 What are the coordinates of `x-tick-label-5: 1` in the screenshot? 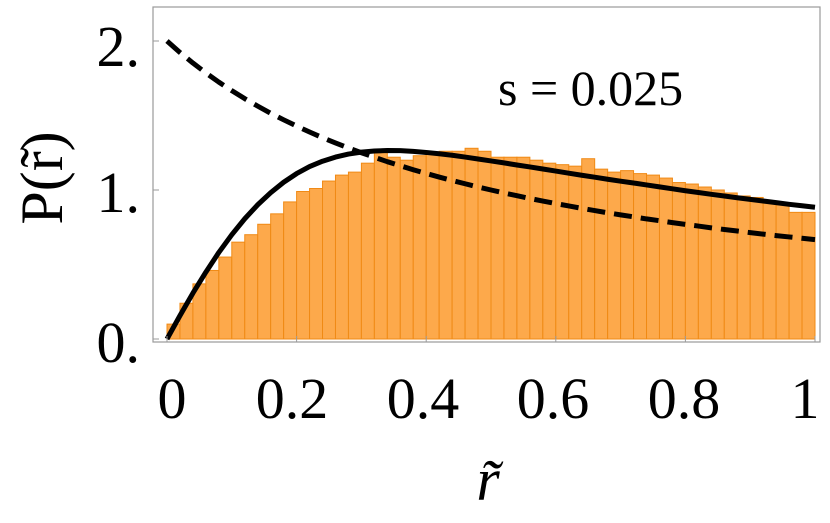 It's located at (805, 398).